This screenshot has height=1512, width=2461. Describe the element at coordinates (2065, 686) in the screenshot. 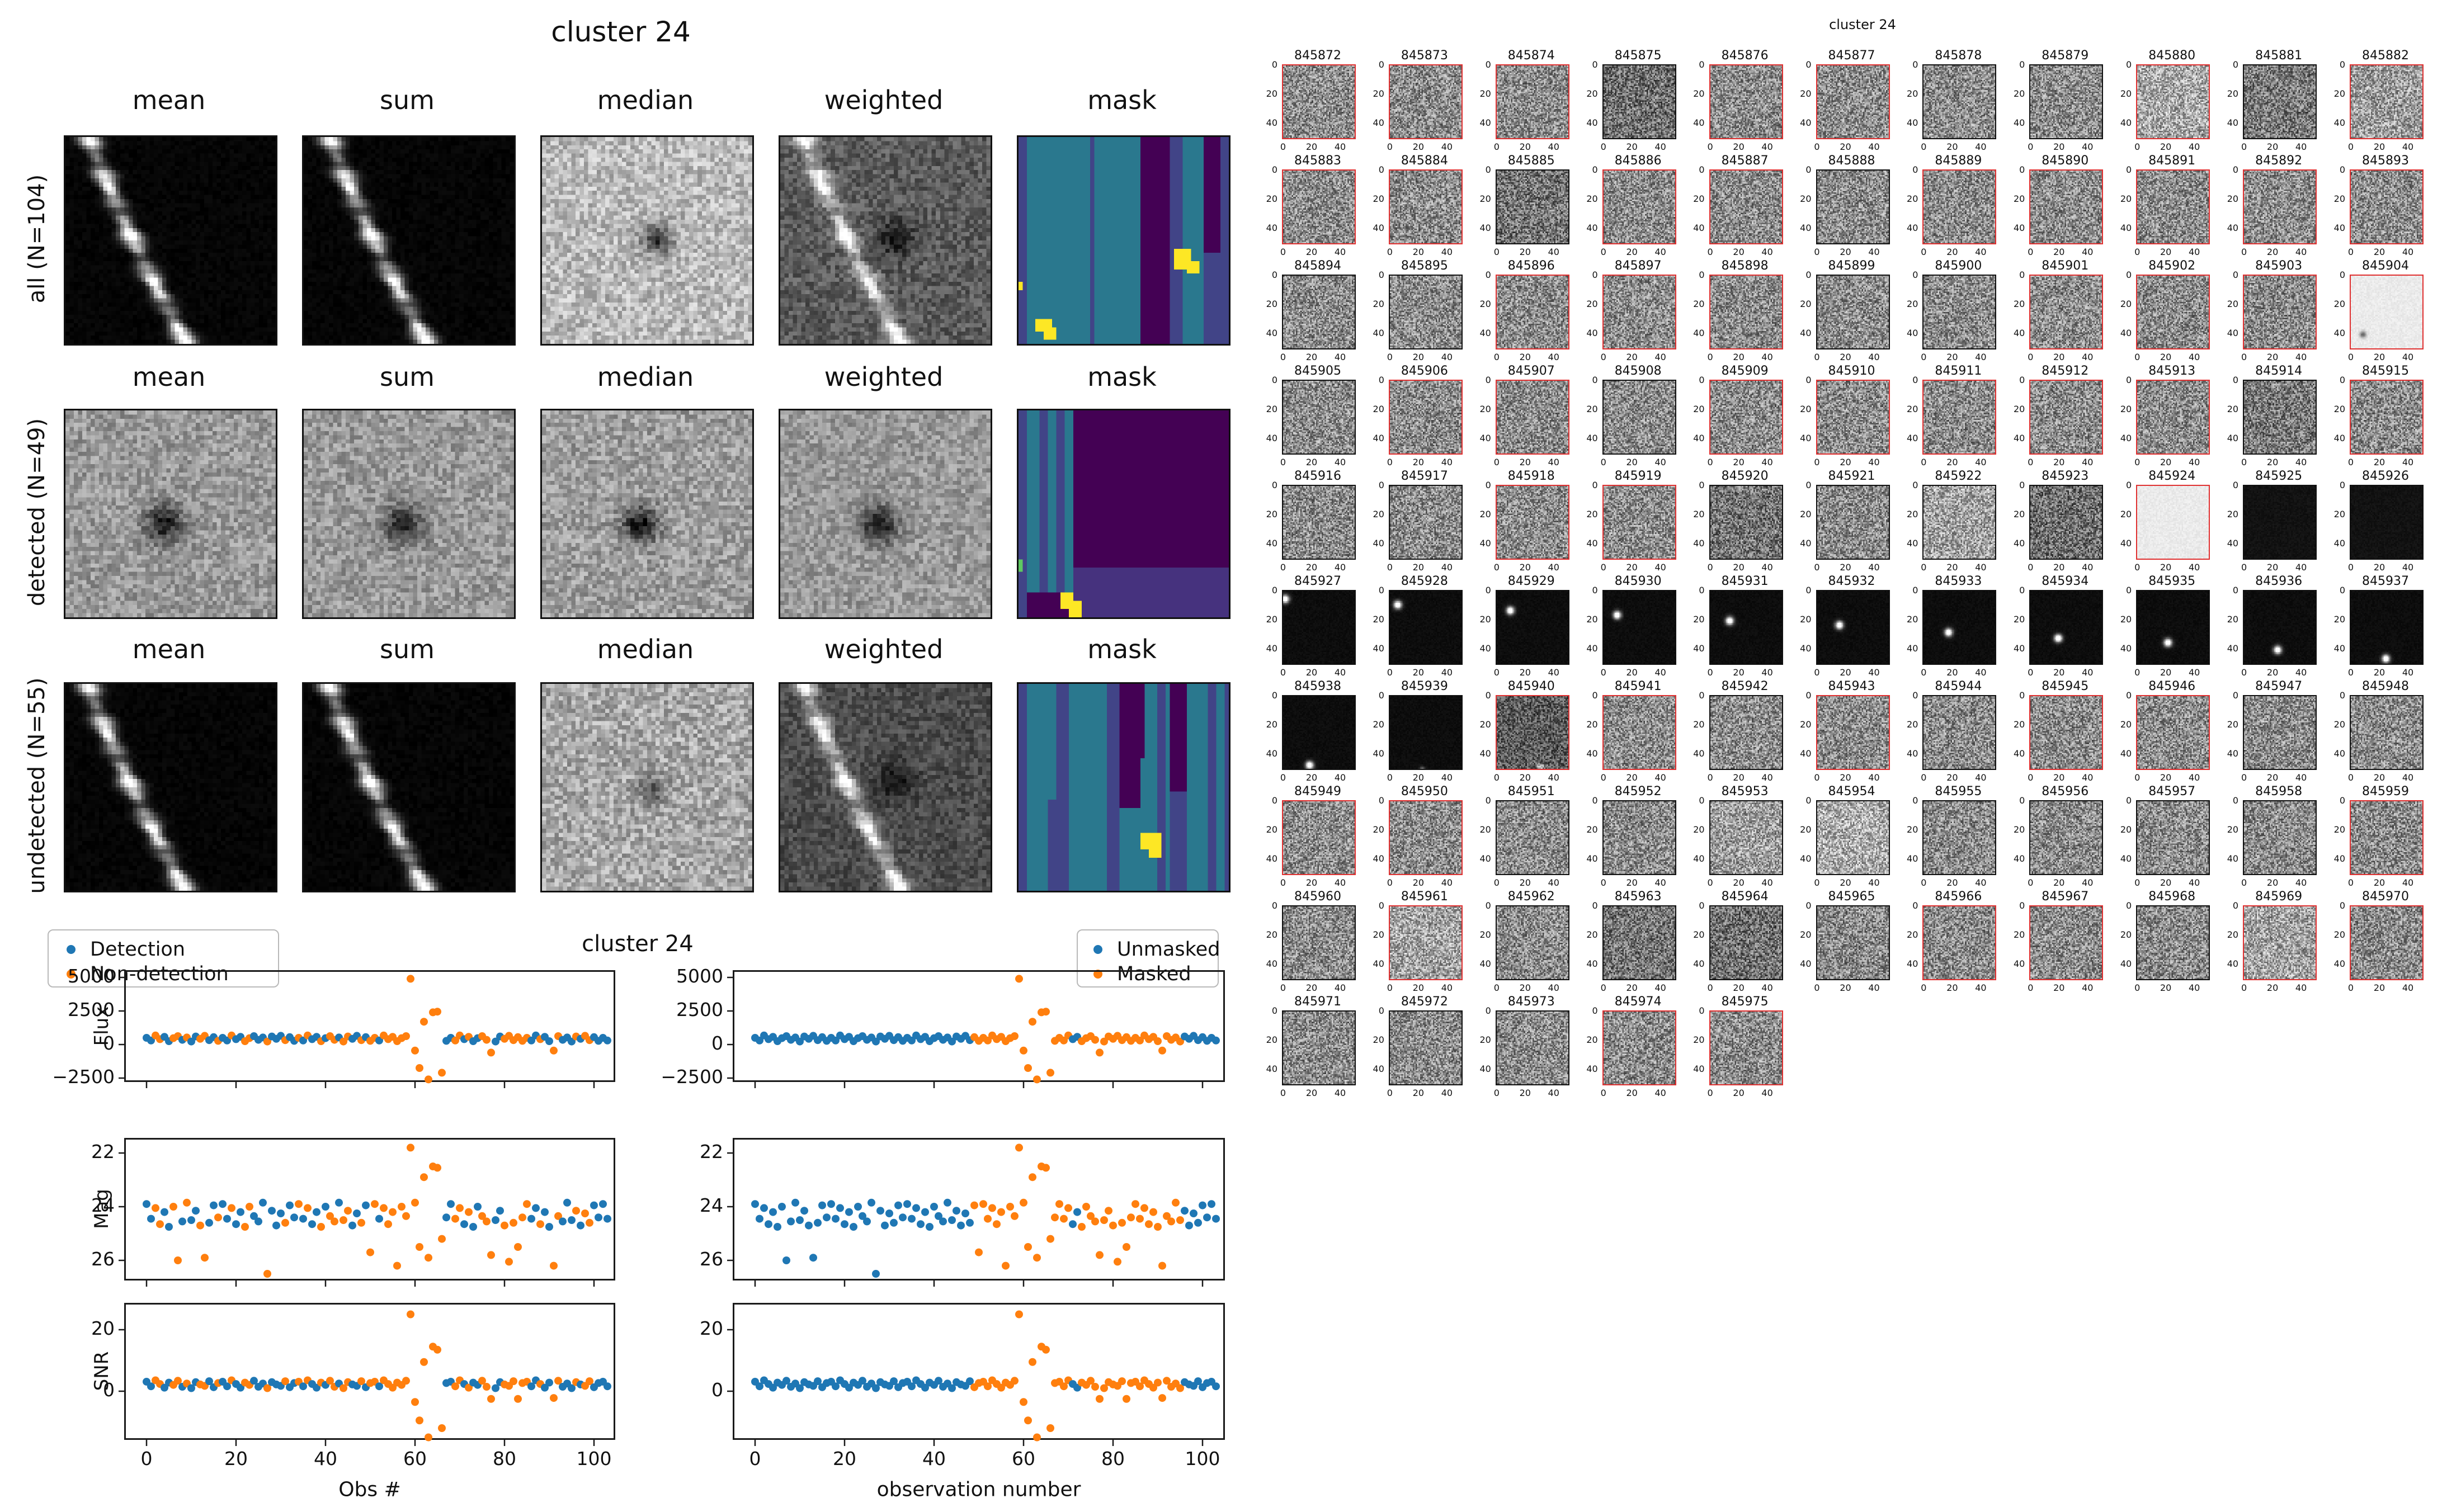

I see `thumbnail-id: 845945` at that location.